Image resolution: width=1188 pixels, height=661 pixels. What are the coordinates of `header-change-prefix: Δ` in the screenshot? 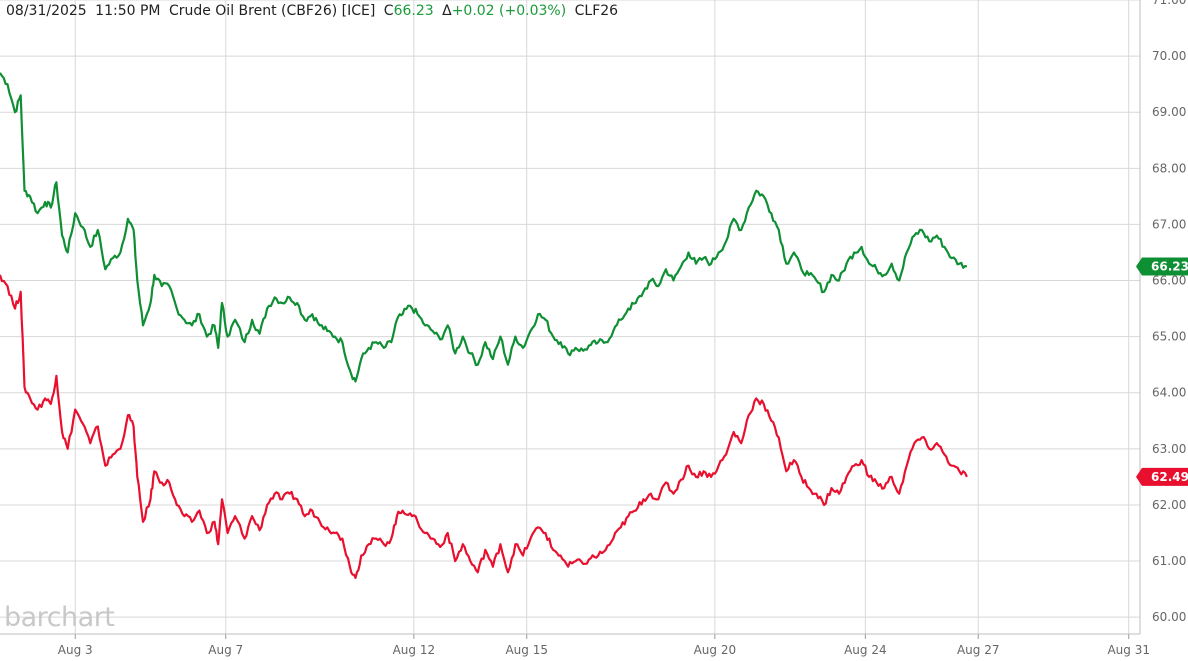 It's located at (447, 11).